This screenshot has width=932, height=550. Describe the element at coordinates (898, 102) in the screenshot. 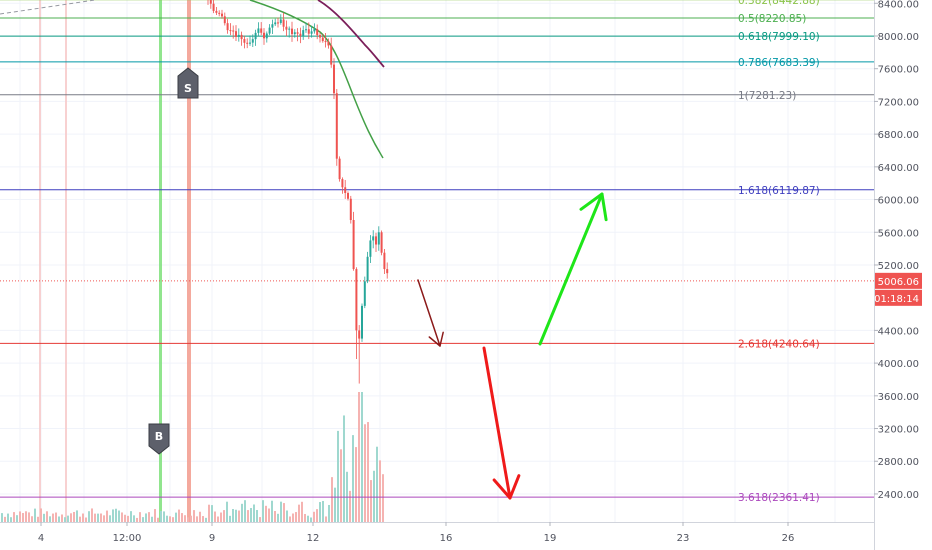

I see `price-tick-label: 7200.00` at that location.